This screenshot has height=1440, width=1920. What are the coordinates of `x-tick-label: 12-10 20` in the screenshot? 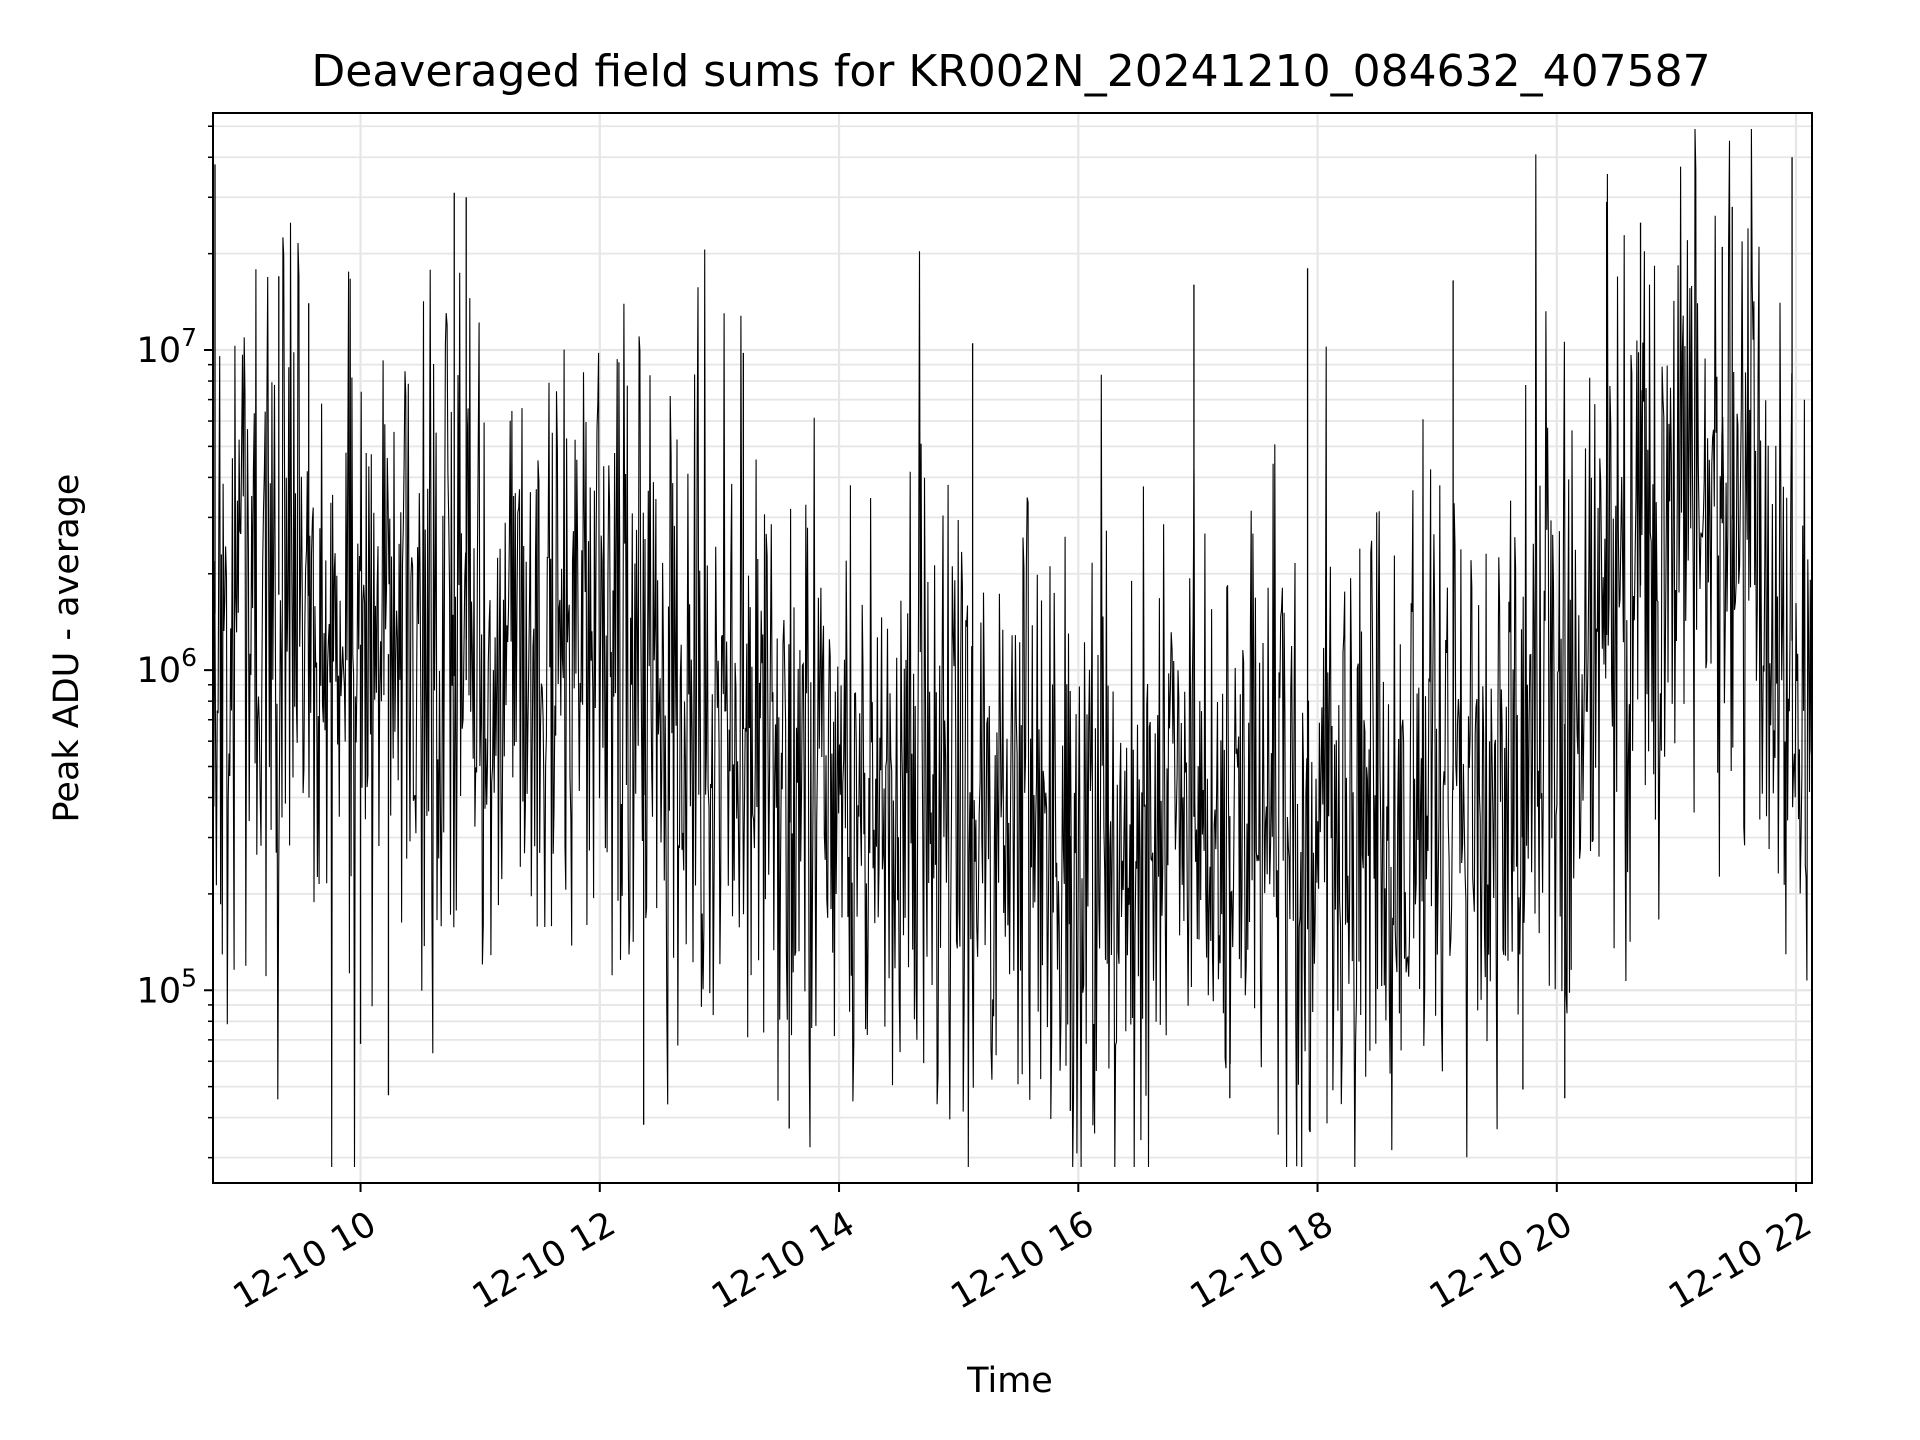 It's located at (1501, 1260).